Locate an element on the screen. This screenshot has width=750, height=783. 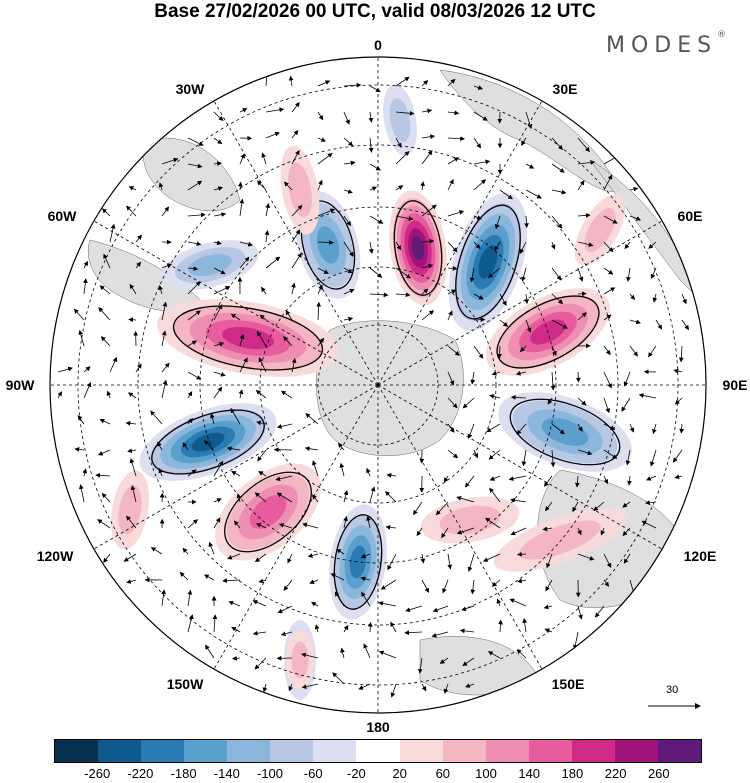
lon-label-30e: 30E is located at coordinates (565, 89).